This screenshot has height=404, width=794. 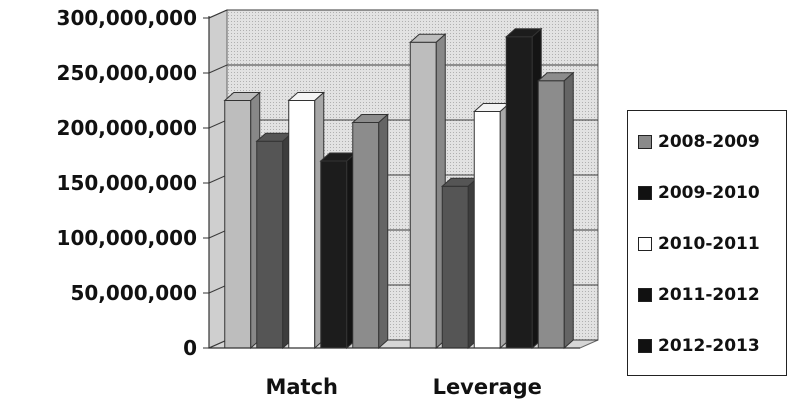 I want to click on legend-label: 2012-2013, so click(x=709, y=346).